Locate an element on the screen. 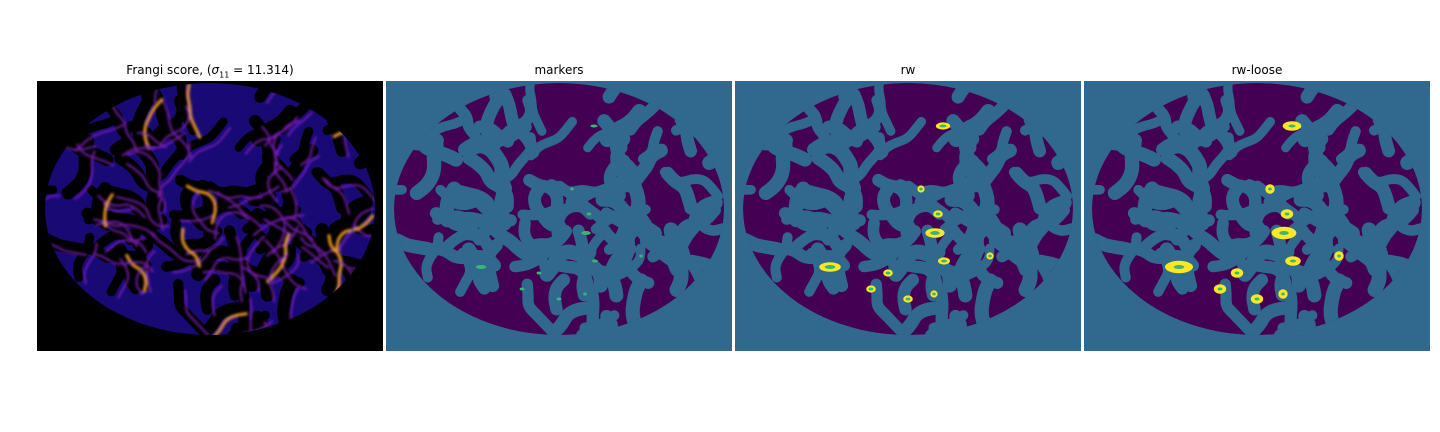 The height and width of the screenshot is (432, 1440). segmentation-texture is located at coordinates (908, 209).